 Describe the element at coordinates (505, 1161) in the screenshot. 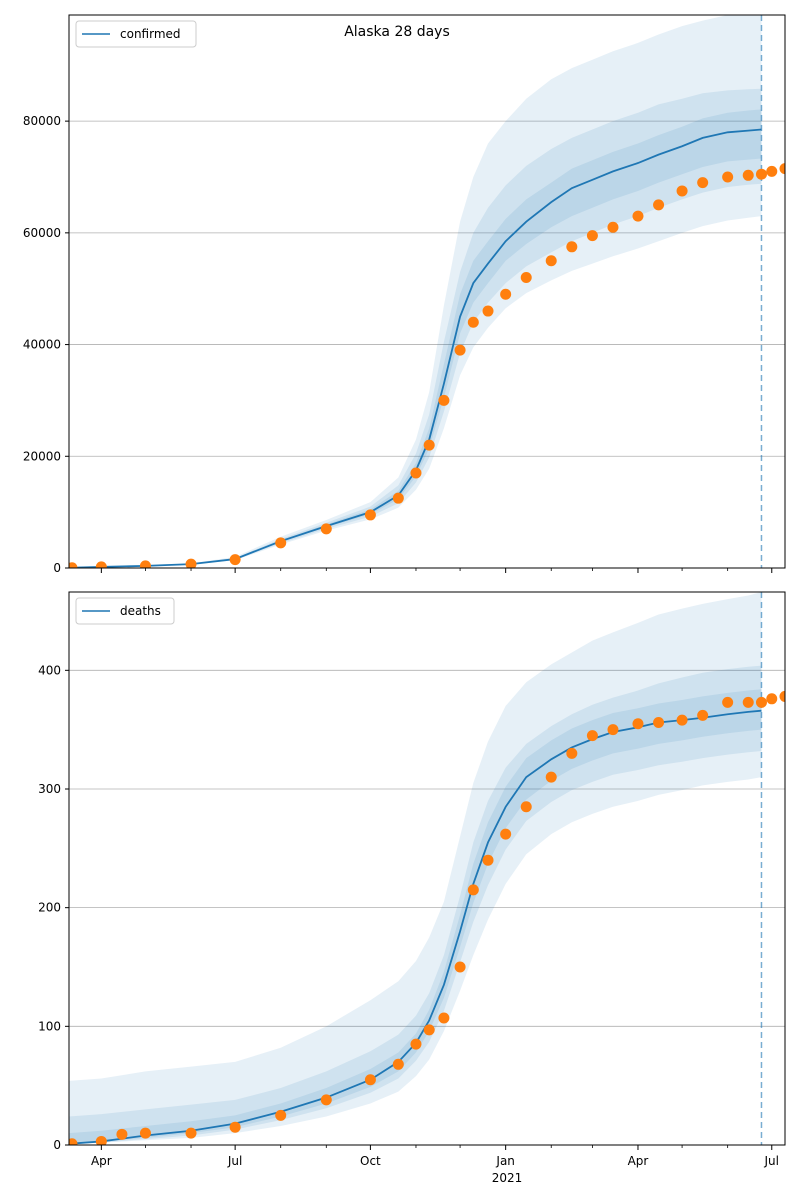

I see `x-tick-label: Jan` at that location.